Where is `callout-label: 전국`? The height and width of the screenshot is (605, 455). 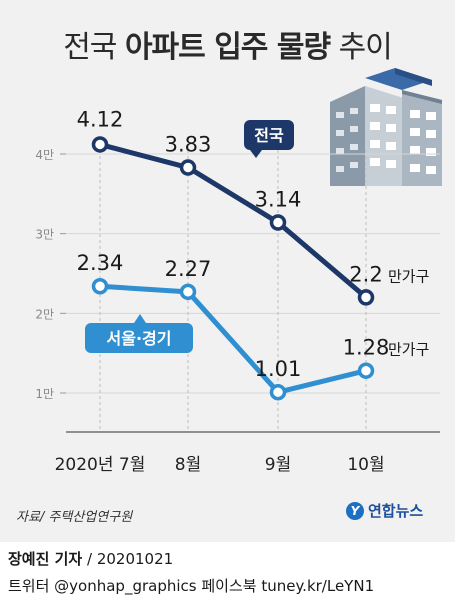 callout-label: 전국 is located at coordinates (269, 135).